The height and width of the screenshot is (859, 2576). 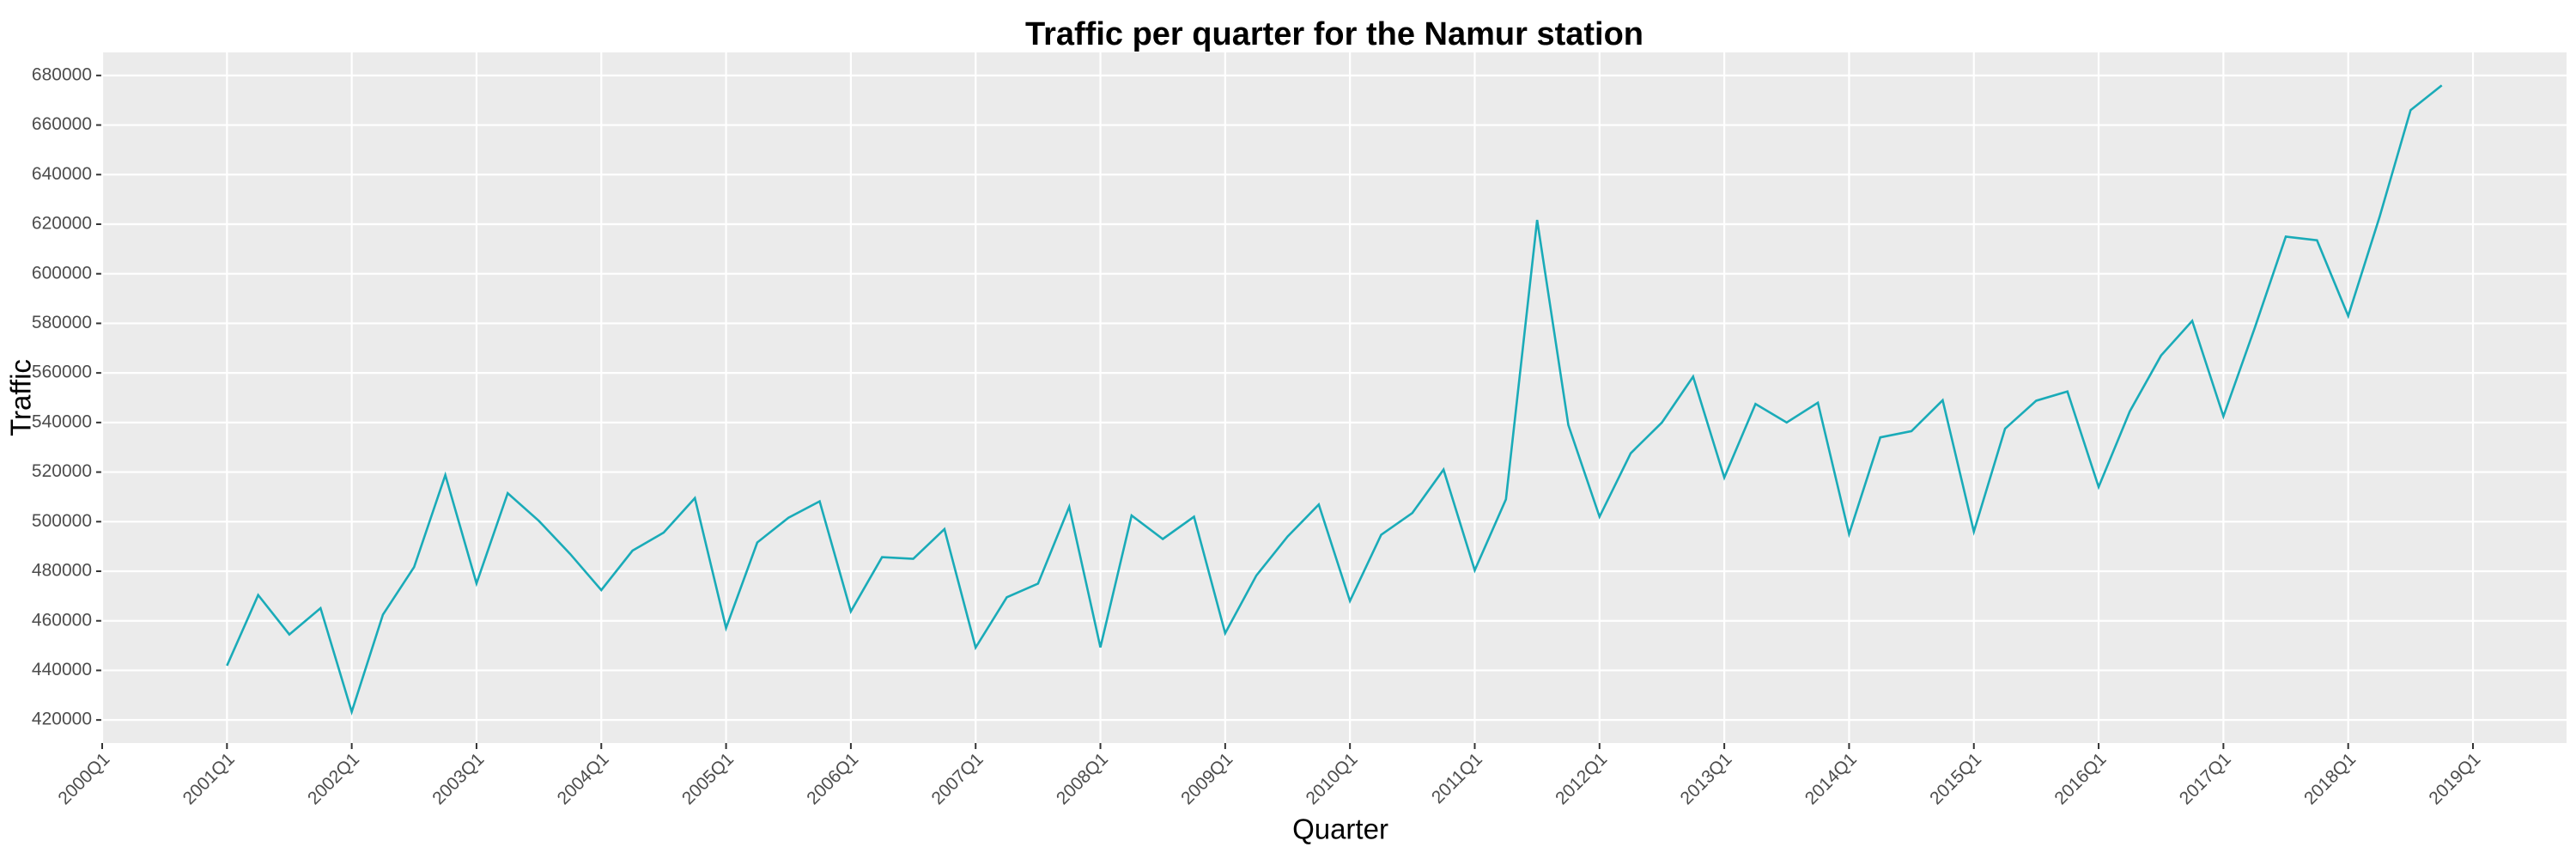 What do you see at coordinates (708, 778) in the screenshot?
I see `x-tick-label: 2005Q1` at bounding box center [708, 778].